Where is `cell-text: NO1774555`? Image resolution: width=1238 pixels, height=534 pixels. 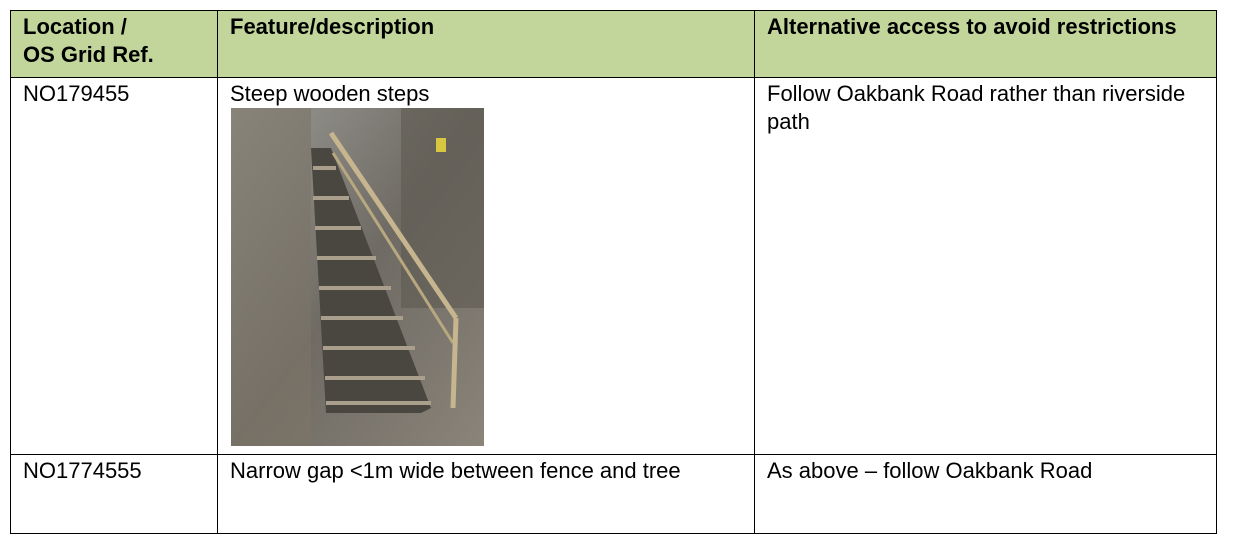
cell-text: NO1774555 is located at coordinates (82, 470).